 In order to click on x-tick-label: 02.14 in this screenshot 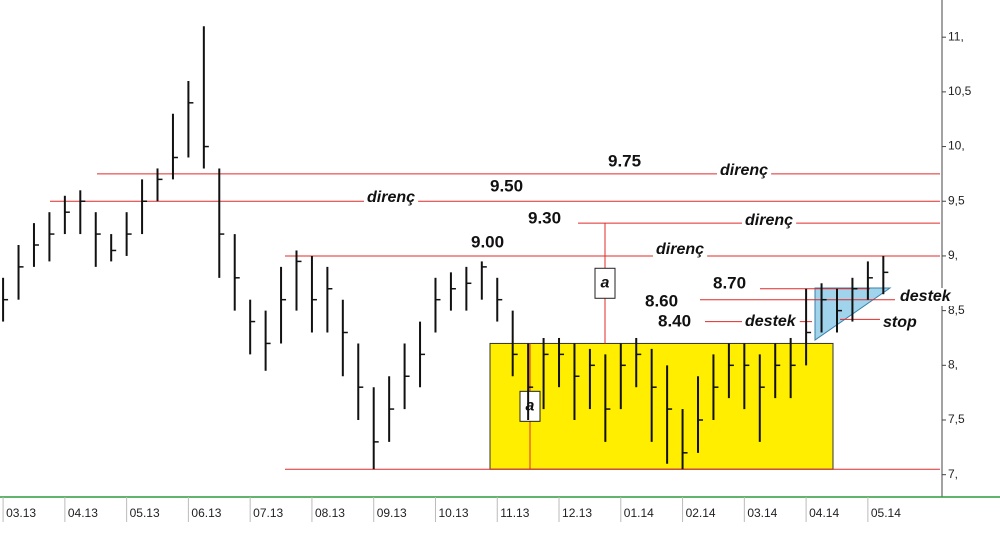, I will do `click(701, 513)`.